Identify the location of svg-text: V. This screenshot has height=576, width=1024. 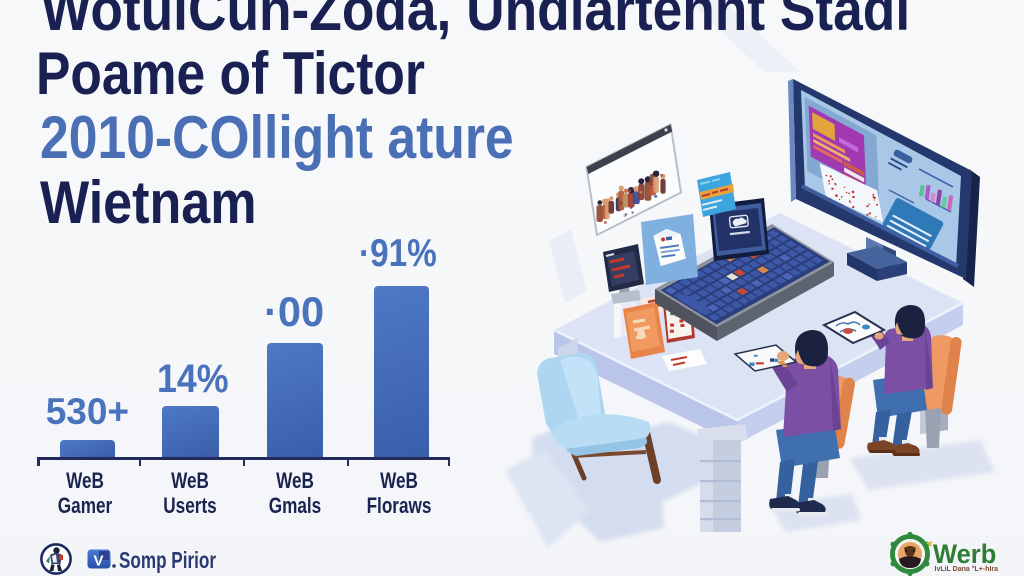
(98, 561).